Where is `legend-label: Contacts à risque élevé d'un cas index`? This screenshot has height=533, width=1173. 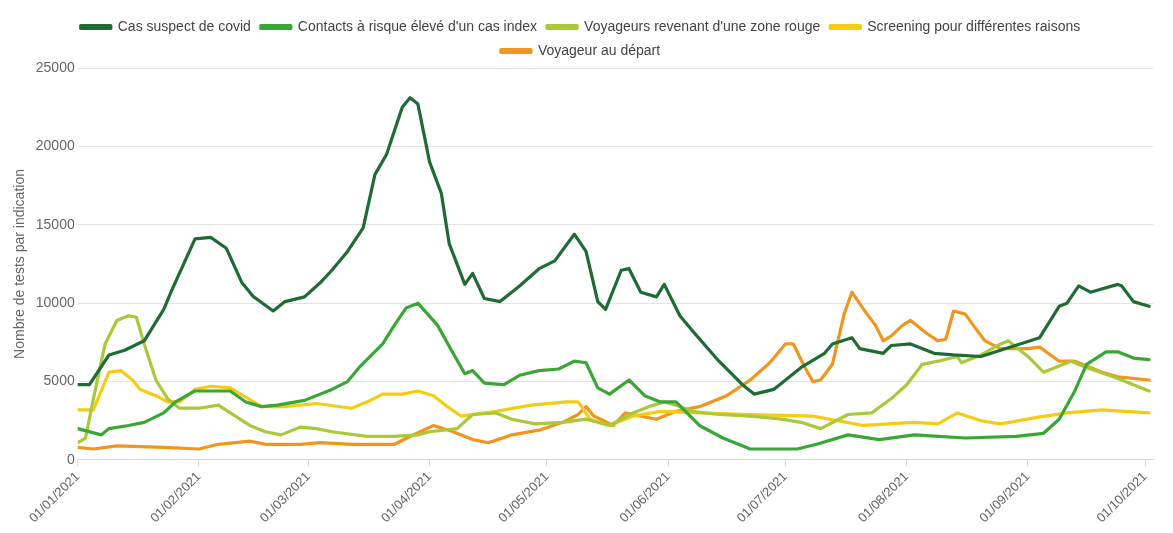 legend-label: Contacts à risque élevé d'un cas index is located at coordinates (417, 25).